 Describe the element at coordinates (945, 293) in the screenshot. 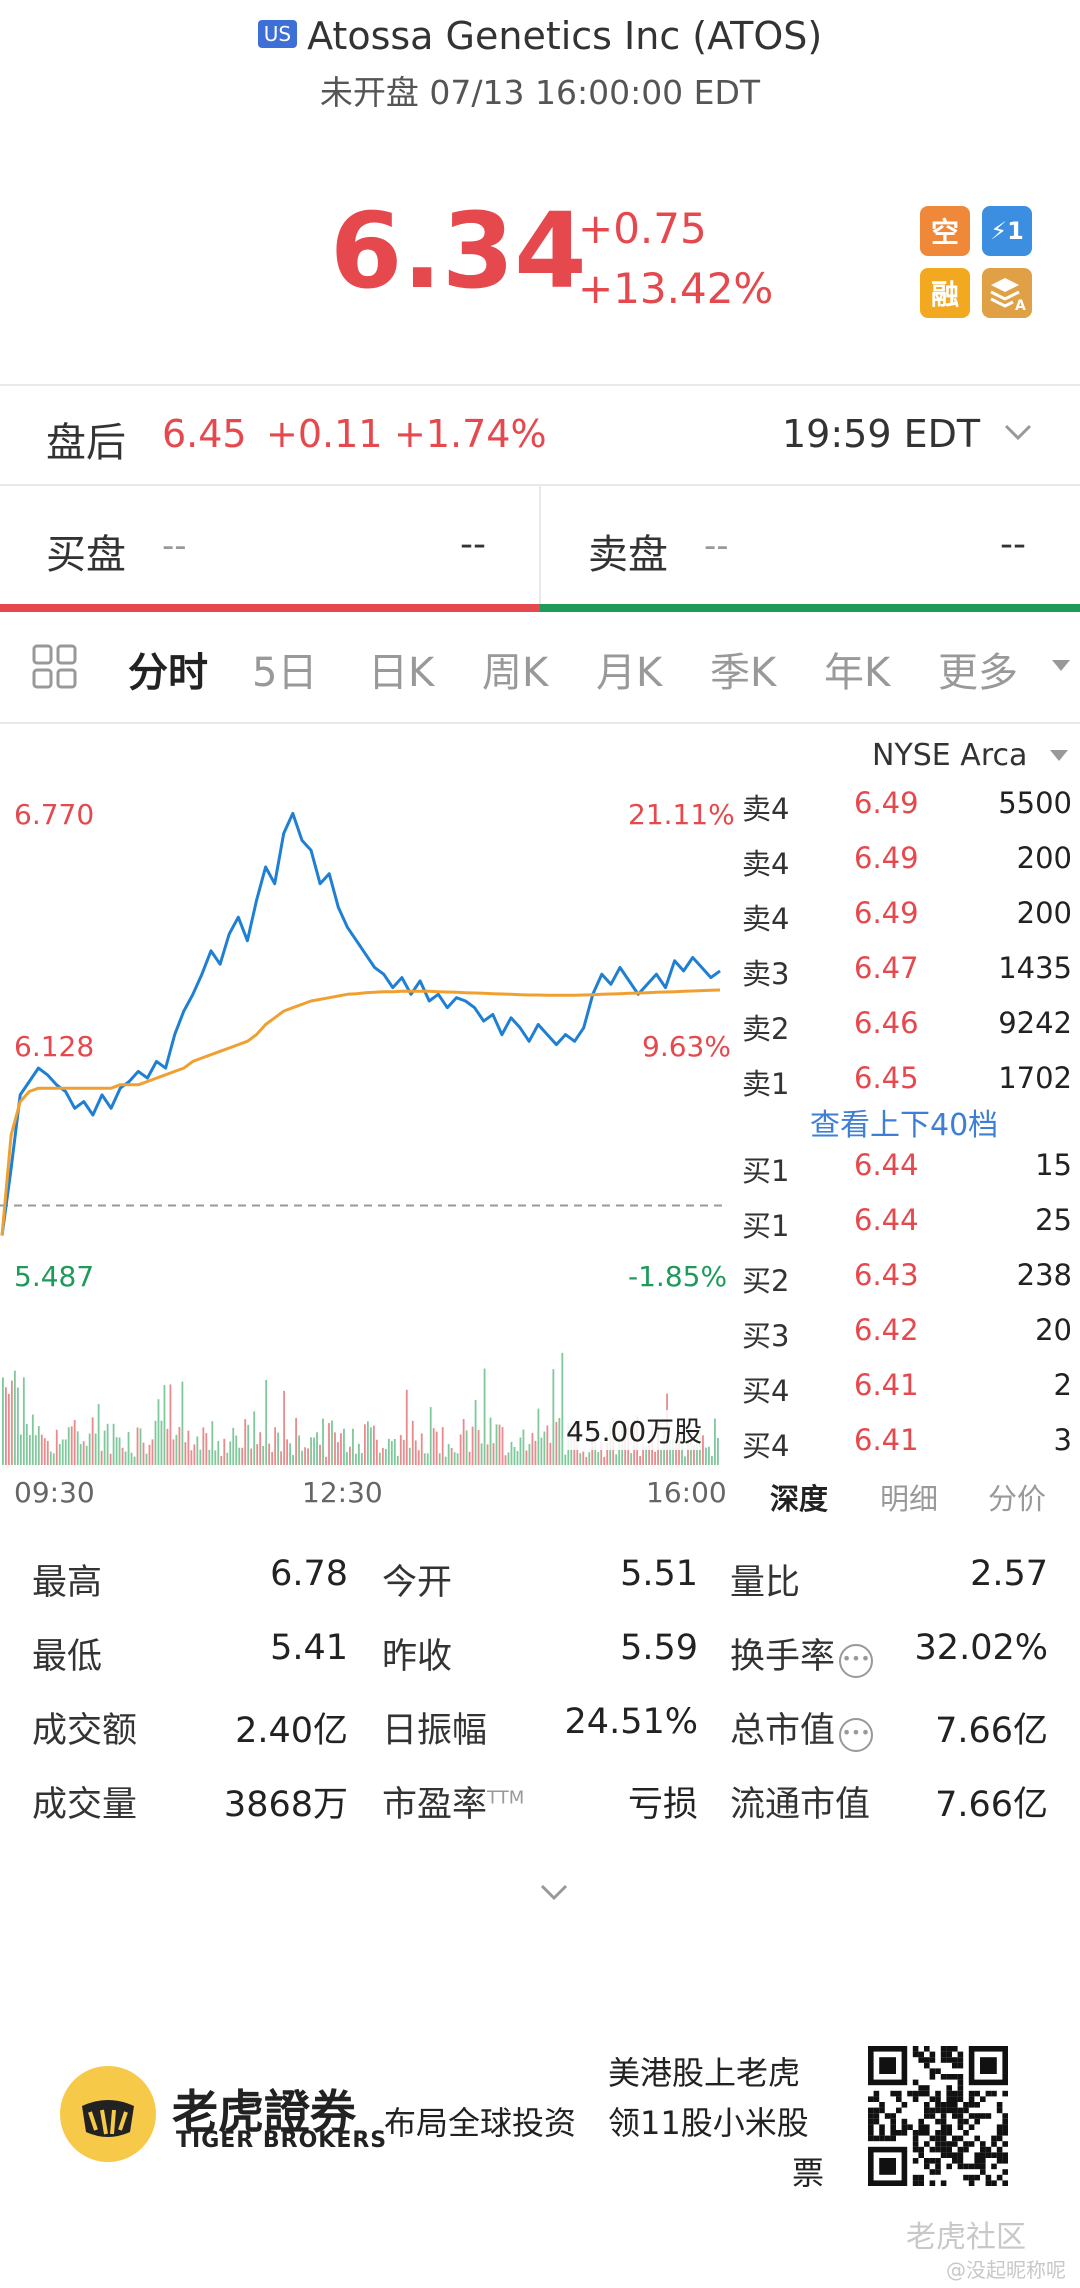

I see `margin-icon: 融` at that location.